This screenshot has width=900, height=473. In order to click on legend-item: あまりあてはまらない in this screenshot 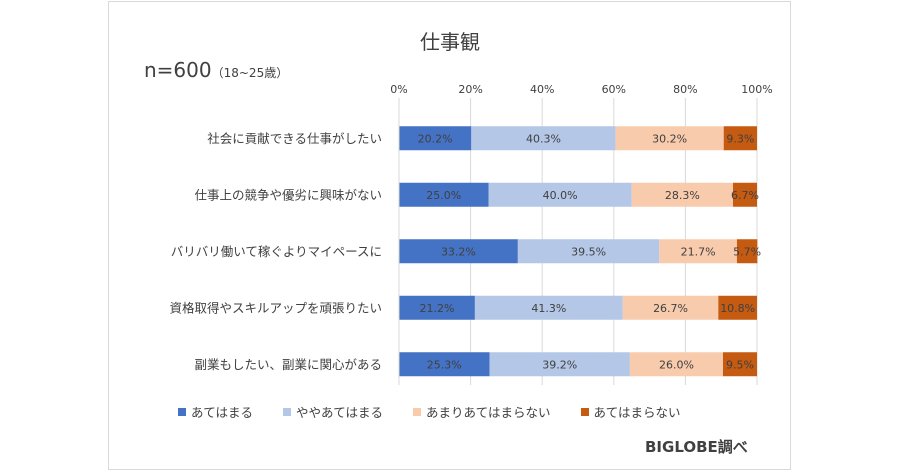, I will do `click(482, 411)`.